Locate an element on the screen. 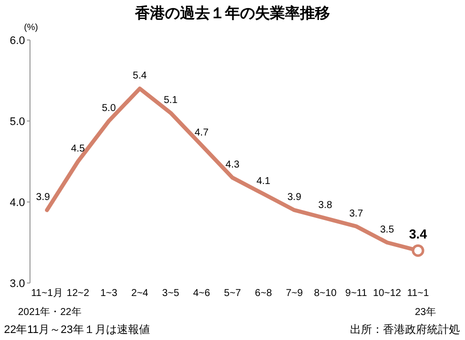 The width and height of the screenshot is (465, 340). x-tick-label: 6~8 is located at coordinates (263, 293).